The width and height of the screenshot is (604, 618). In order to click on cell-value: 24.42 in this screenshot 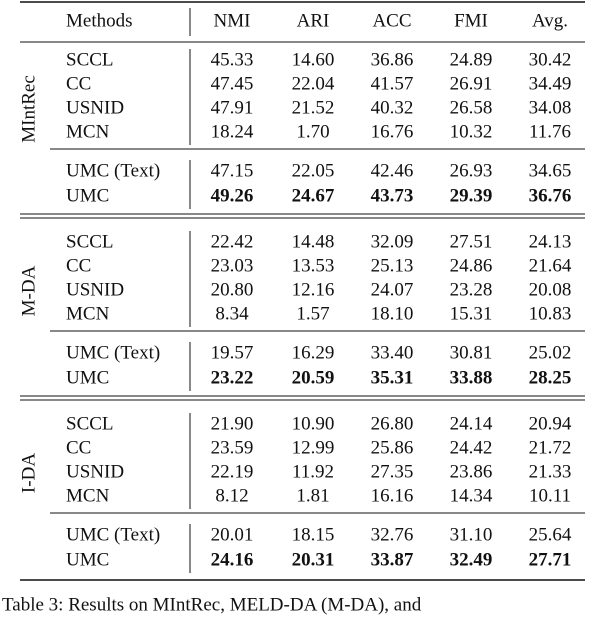, I will do `click(471, 447)`.